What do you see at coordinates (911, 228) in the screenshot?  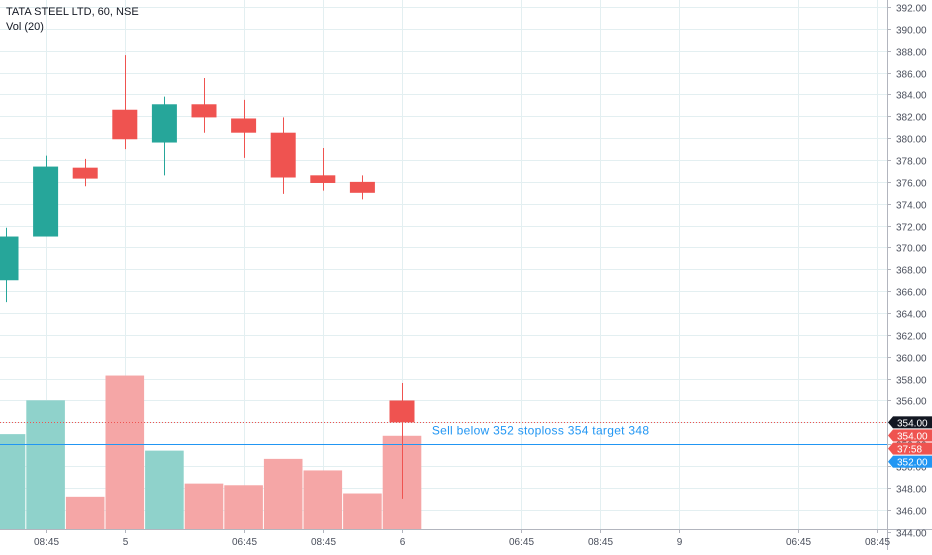 I see `price-tick-label: 372.00` at bounding box center [911, 228].